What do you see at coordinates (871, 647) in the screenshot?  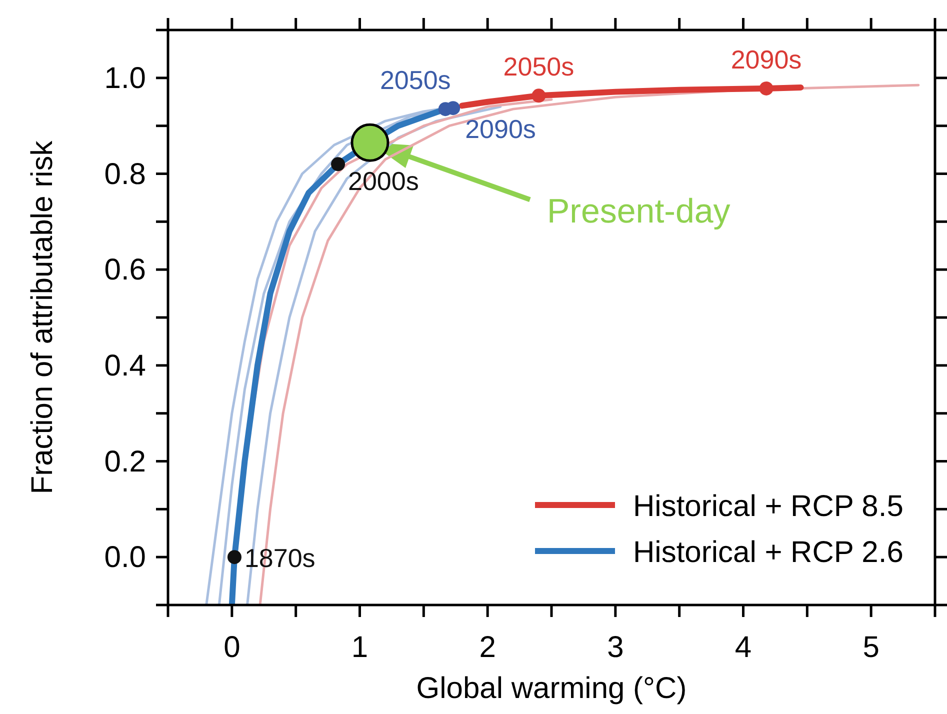 I see `x-tick-label: 5` at bounding box center [871, 647].